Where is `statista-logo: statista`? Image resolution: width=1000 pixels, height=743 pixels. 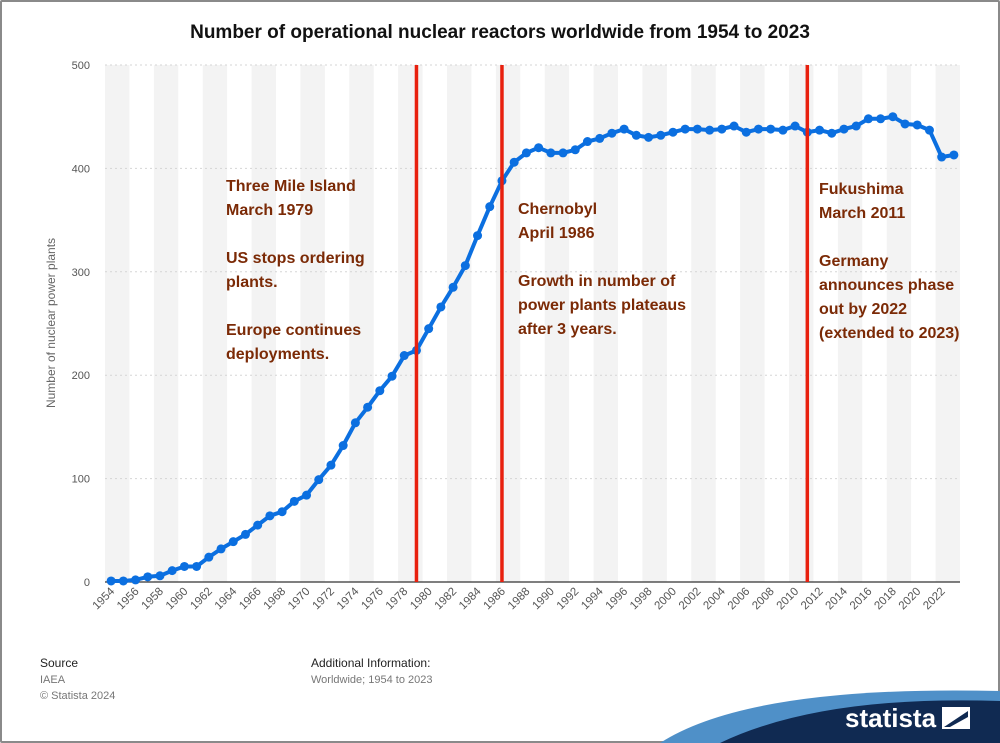 statista-logo: statista is located at coordinates (800, 713).